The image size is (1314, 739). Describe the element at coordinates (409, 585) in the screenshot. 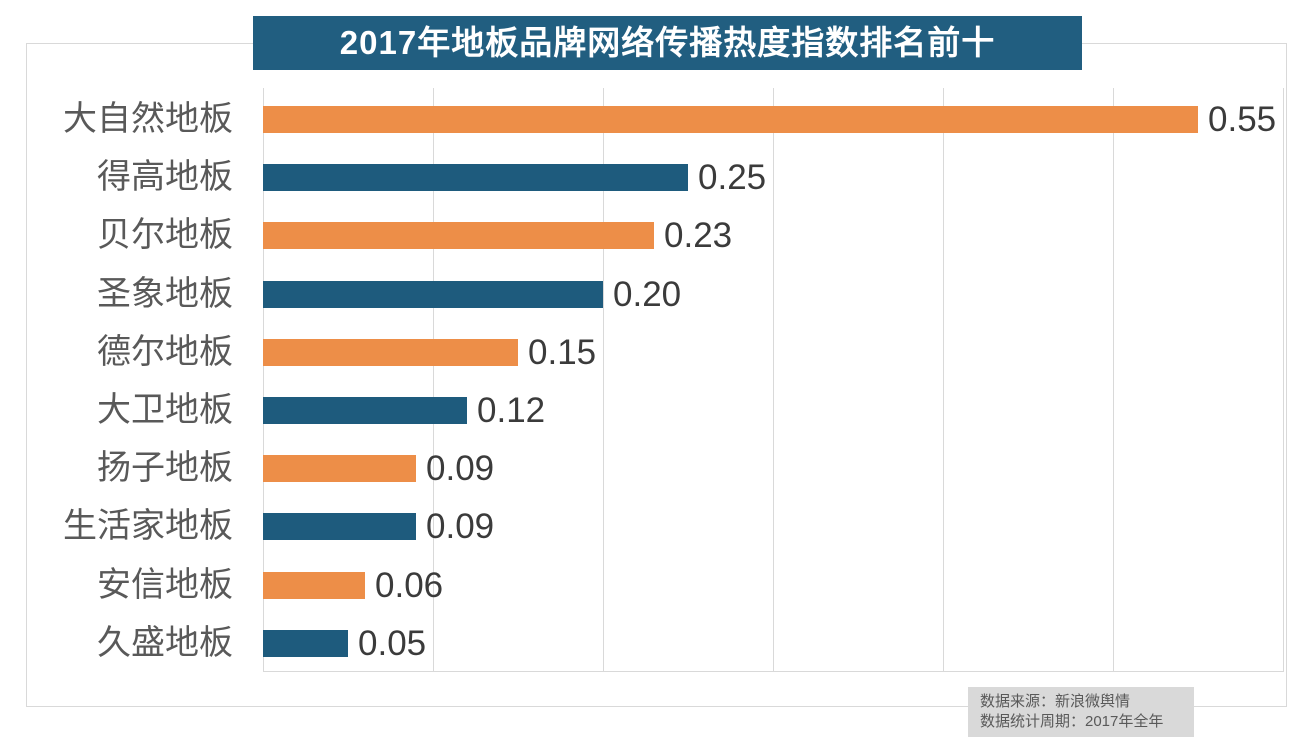

I see `value-label: 0.06` at that location.